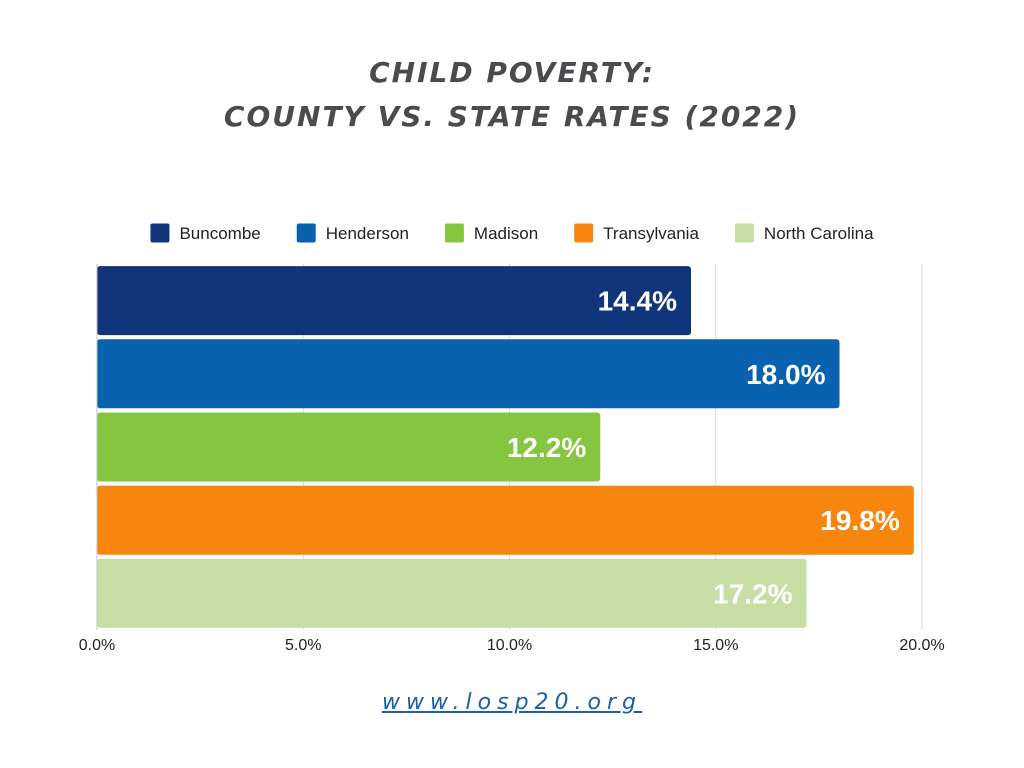 The height and width of the screenshot is (768, 1024). Describe the element at coordinates (752, 593) in the screenshot. I see `bar-data-label: 17.2%` at that location.